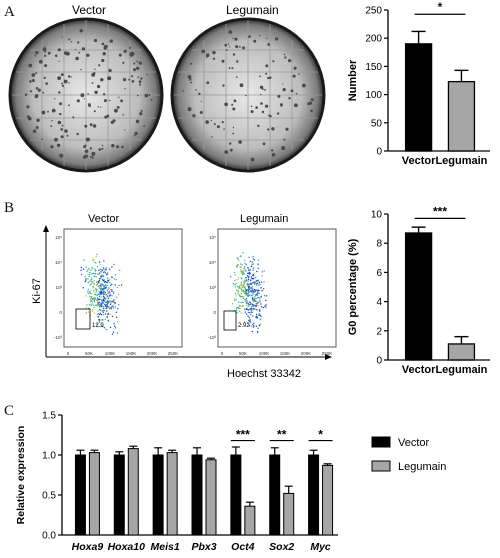  What do you see at coordinates (377, 123) in the screenshot?
I see `y-tick-label: 50` at bounding box center [377, 123].